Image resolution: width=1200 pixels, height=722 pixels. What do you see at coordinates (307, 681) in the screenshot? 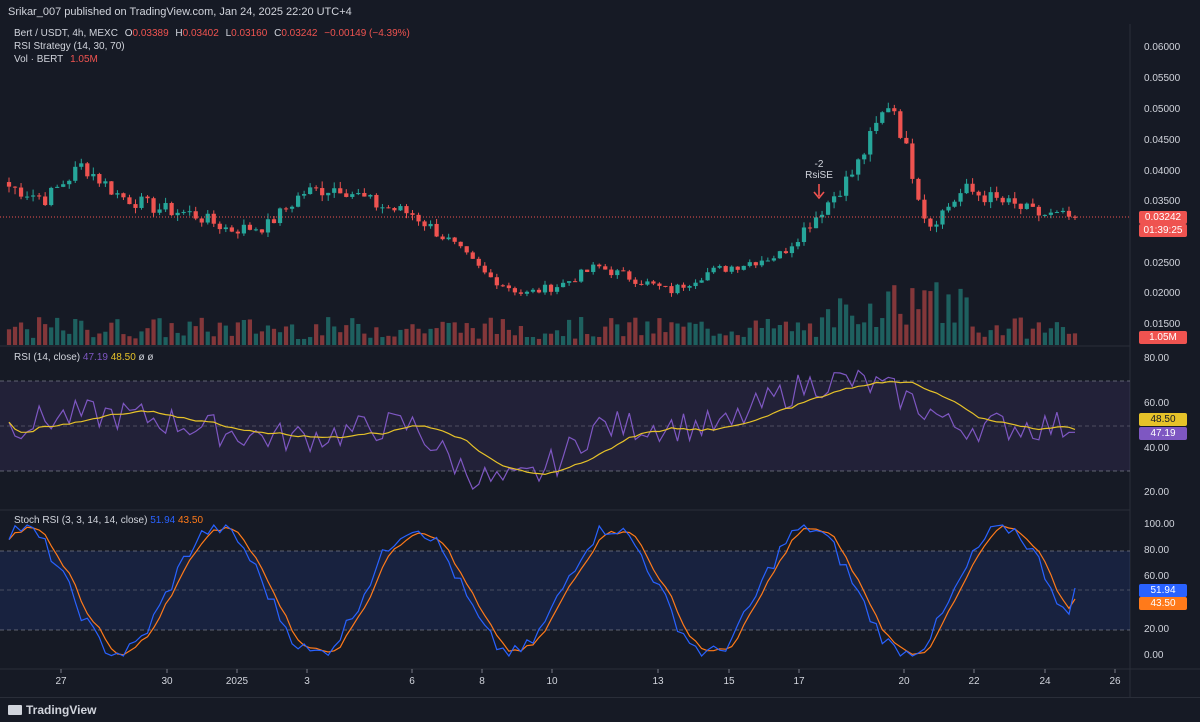
I see `date-tick: 3` at bounding box center [307, 681].